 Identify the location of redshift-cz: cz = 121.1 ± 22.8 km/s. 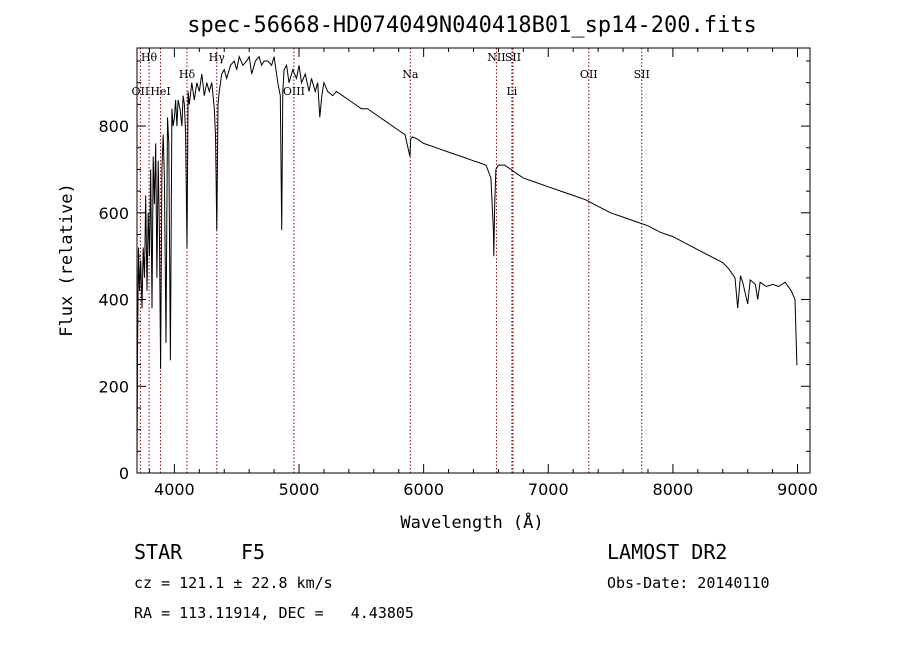
(233, 583).